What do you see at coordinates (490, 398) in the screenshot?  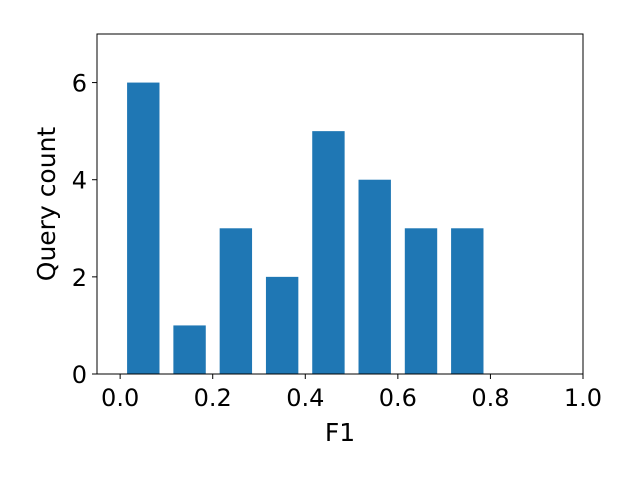 I see `x-tick-label: 0.8` at bounding box center [490, 398].